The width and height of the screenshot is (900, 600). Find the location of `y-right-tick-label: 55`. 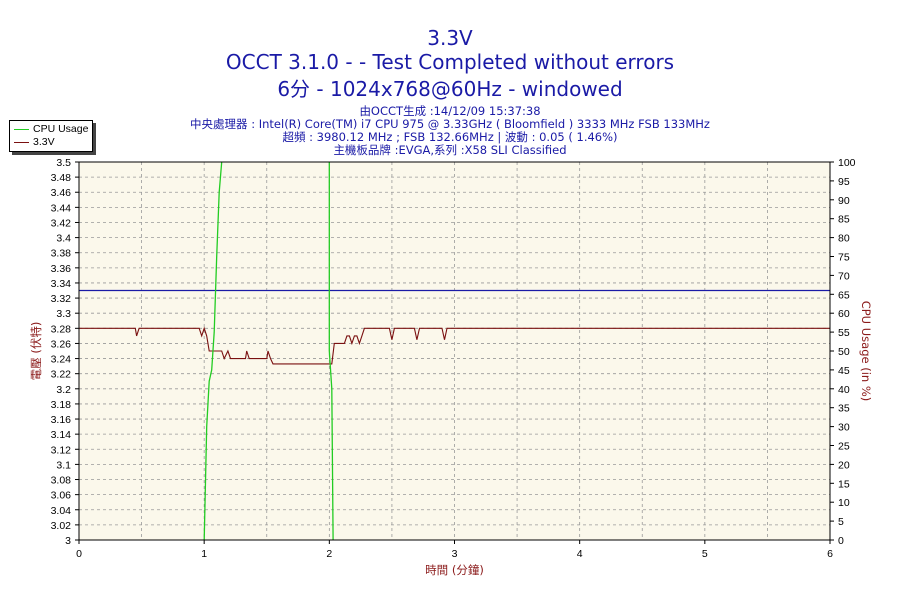

y-right-tick-label: 55 is located at coordinates (844, 333).